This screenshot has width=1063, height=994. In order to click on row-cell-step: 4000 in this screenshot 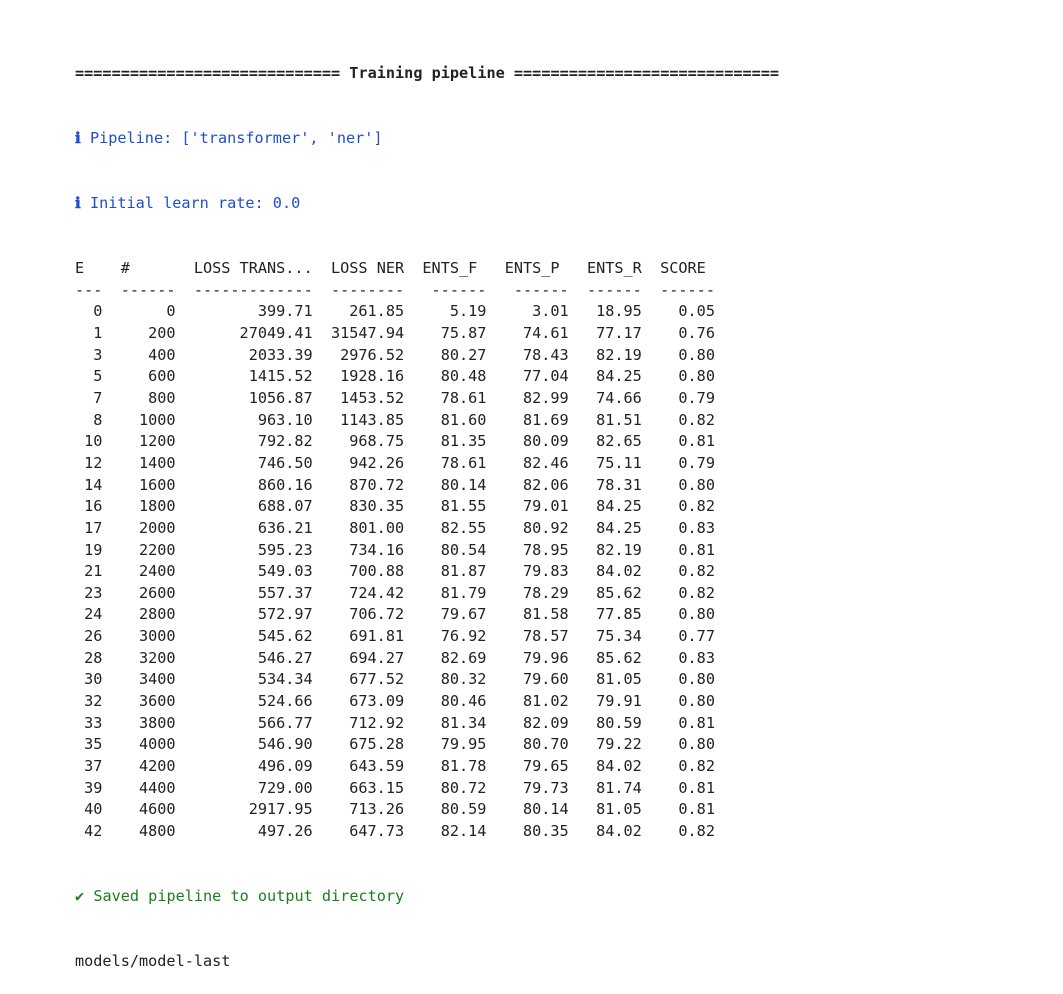, I will do `click(157, 744)`.